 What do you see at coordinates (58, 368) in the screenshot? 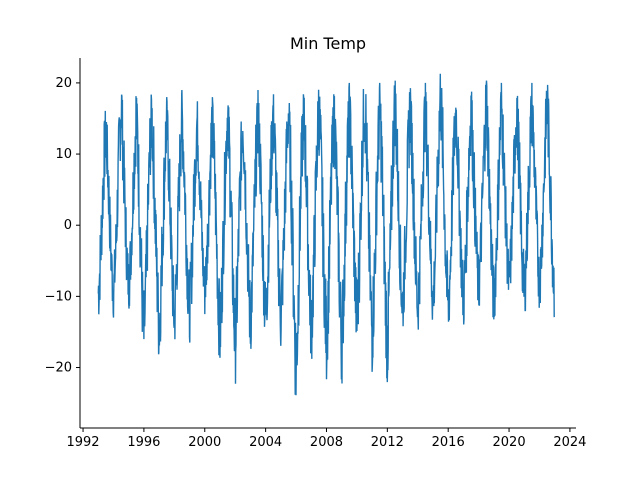
I see `y-tick-label: −20` at bounding box center [58, 368].